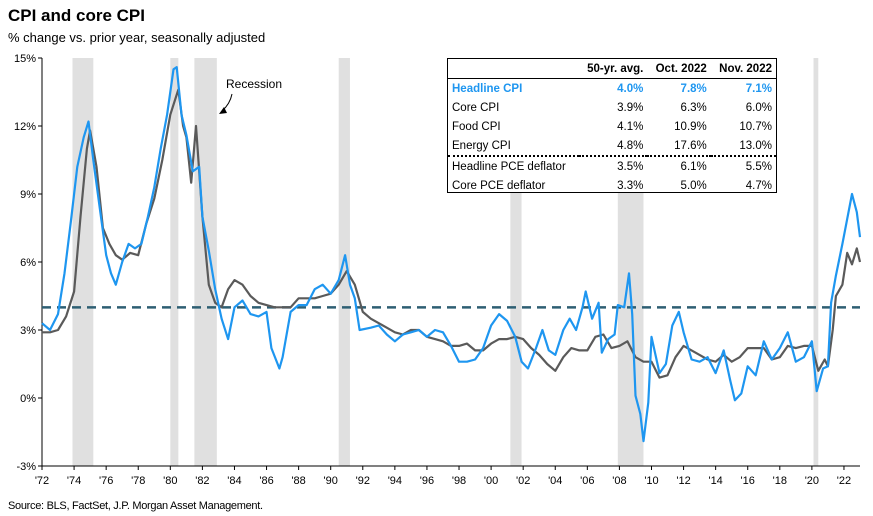 This screenshot has height=516, width=873. I want to click on row-avg: 3.9%, so click(630, 107).